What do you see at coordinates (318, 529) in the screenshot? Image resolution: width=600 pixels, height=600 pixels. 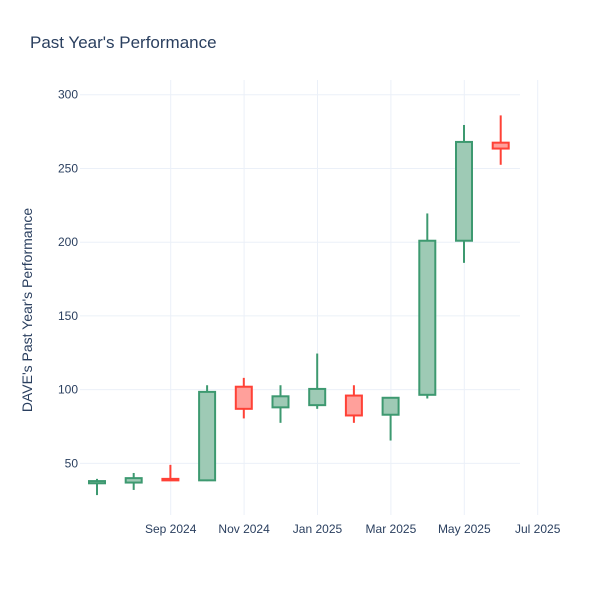 I see `x-tick-label: Jan 2025` at bounding box center [318, 529].